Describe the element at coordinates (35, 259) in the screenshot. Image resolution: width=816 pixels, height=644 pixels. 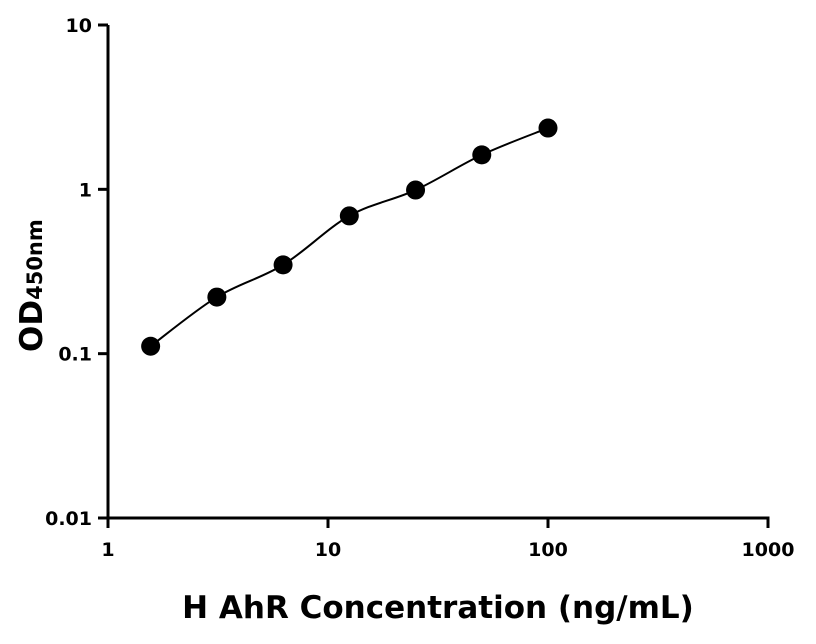
I see `y-axis-label-subscript: 450nm` at that location.